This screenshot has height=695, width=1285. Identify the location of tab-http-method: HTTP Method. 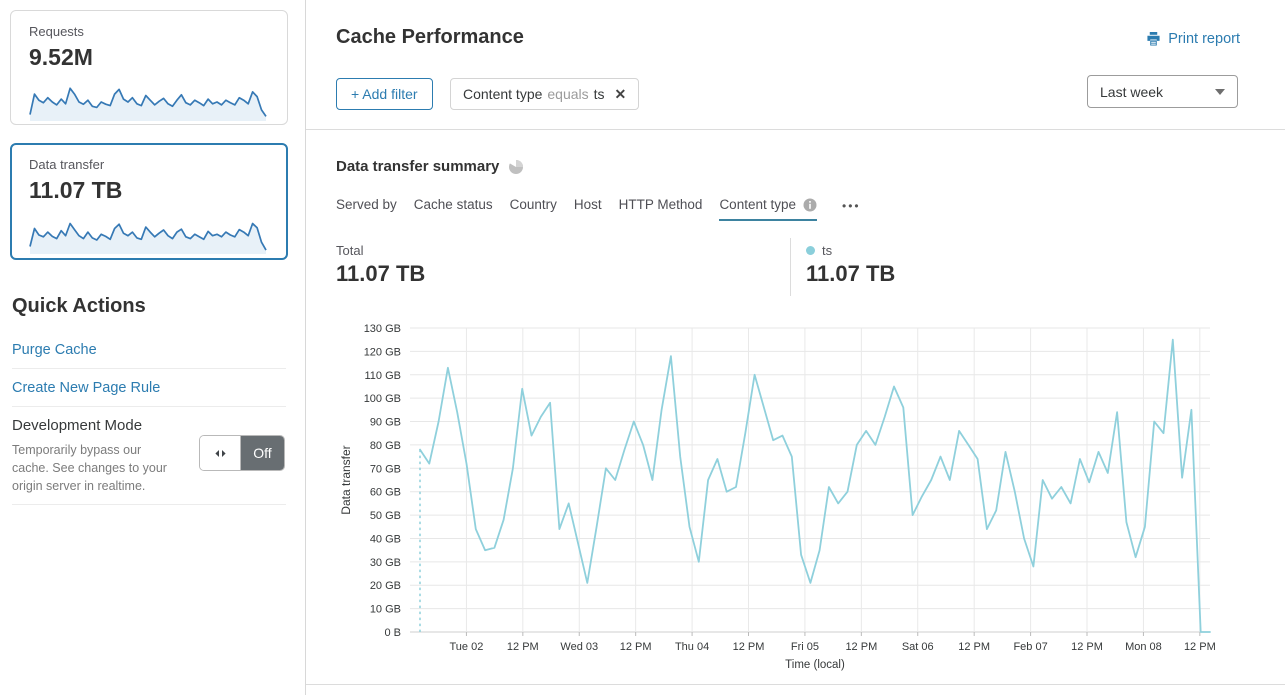
(660, 204).